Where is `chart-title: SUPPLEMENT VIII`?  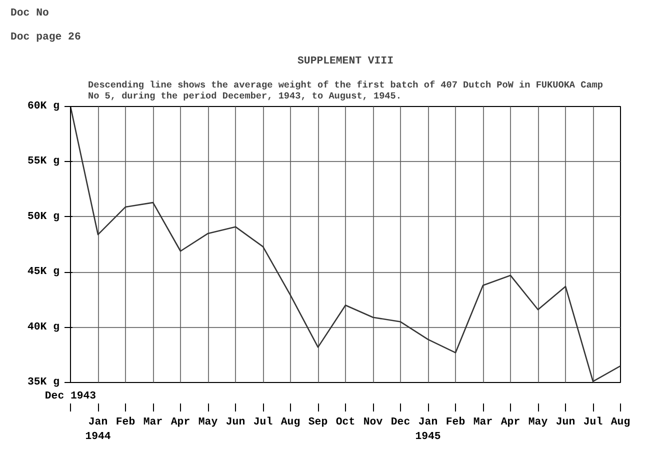 chart-title: SUPPLEMENT VIII is located at coordinates (346, 62).